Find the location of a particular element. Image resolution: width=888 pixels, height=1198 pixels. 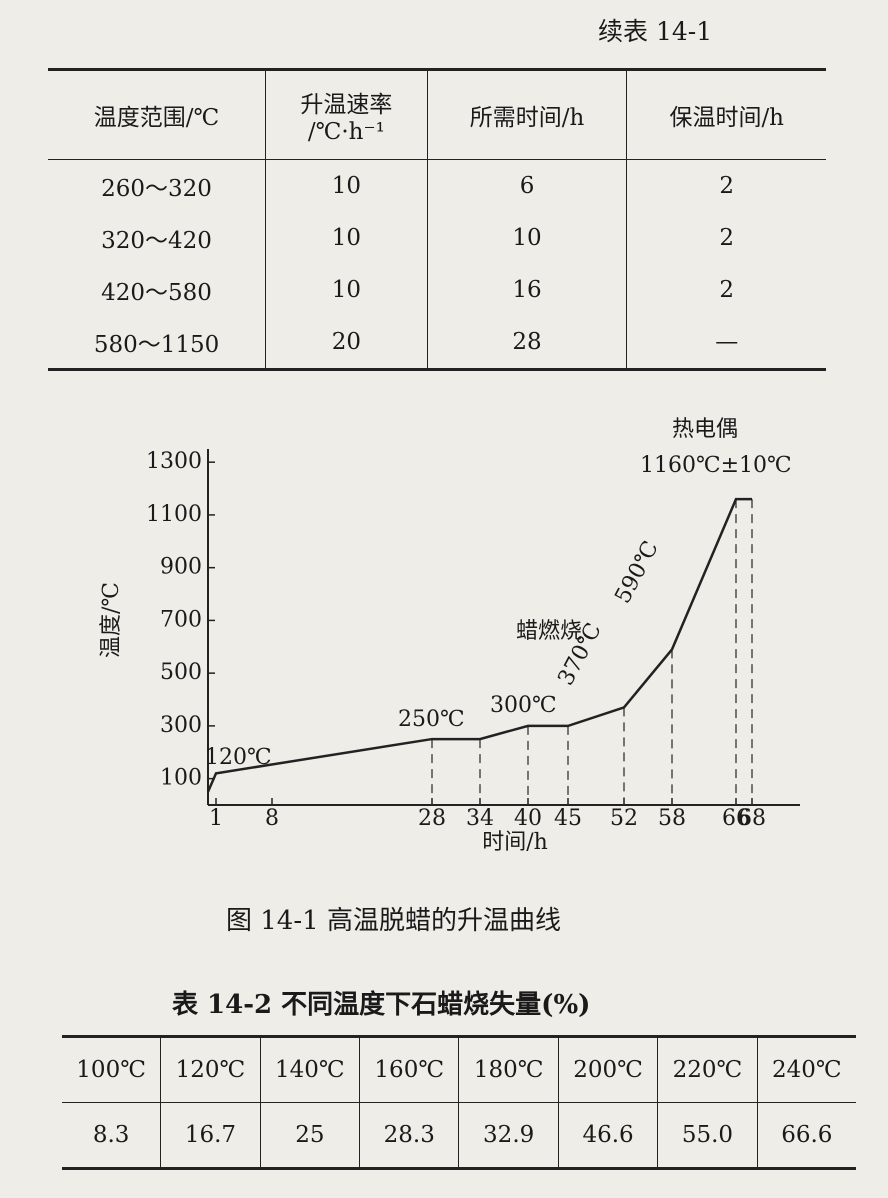

annotation: 1160℃±10℃ is located at coordinates (716, 465).